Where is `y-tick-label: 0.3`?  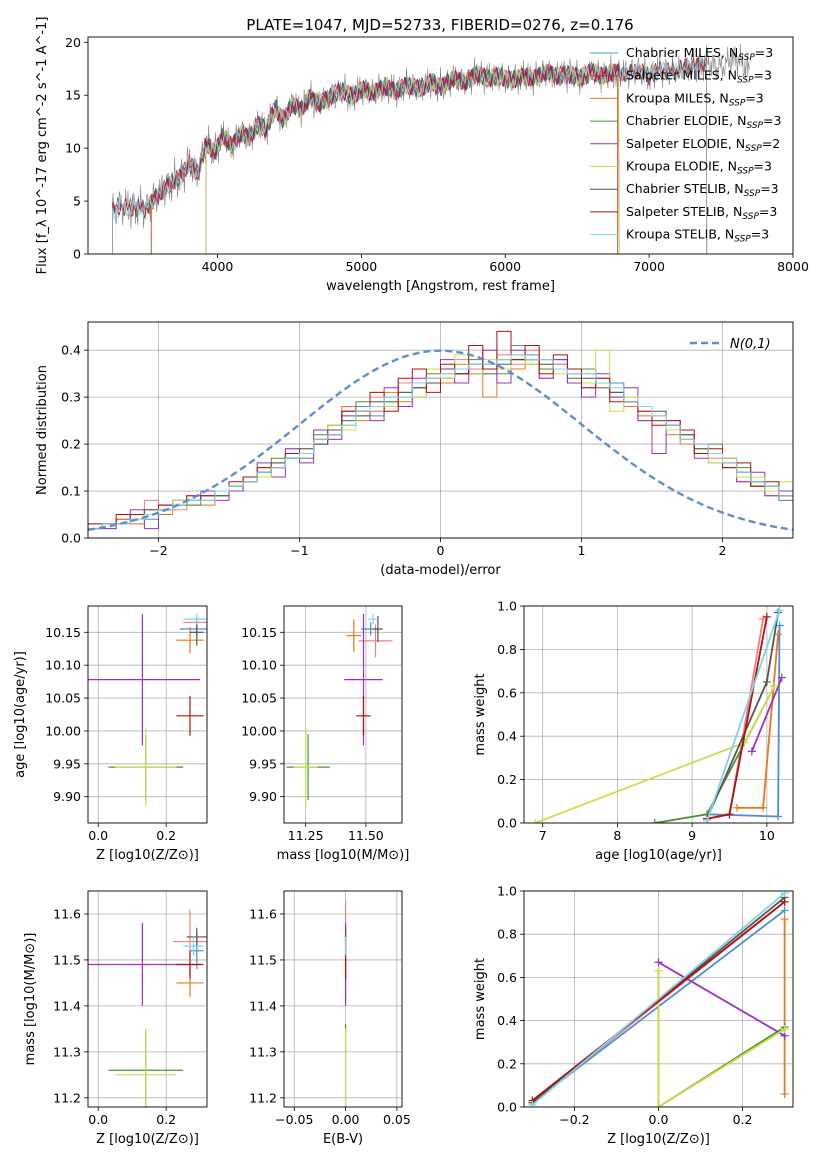
y-tick-label: 0.3 is located at coordinates (71, 397).